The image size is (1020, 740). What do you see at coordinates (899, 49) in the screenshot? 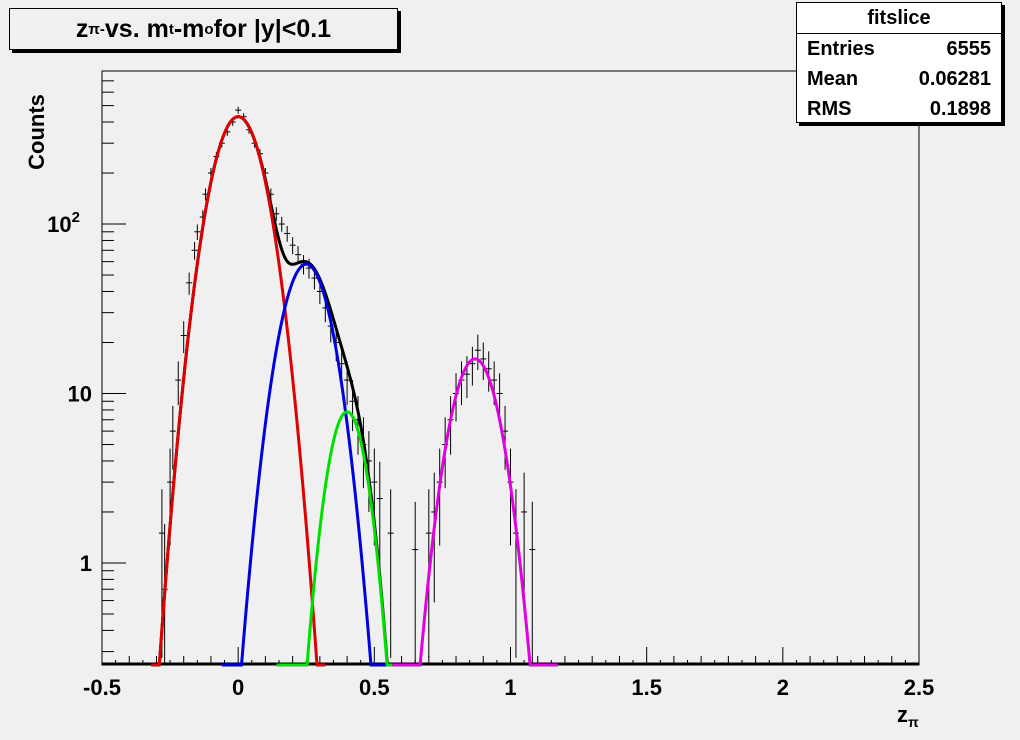
I see `stats-row-entries: Entries 6555` at bounding box center [899, 49].